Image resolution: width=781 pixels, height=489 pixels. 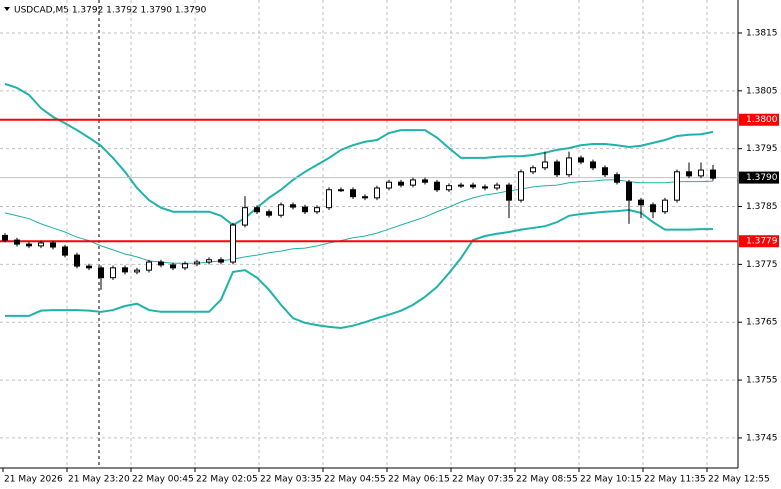 What do you see at coordinates (762, 381) in the screenshot?
I see `y-tick-label: 1.3755` at bounding box center [762, 381].